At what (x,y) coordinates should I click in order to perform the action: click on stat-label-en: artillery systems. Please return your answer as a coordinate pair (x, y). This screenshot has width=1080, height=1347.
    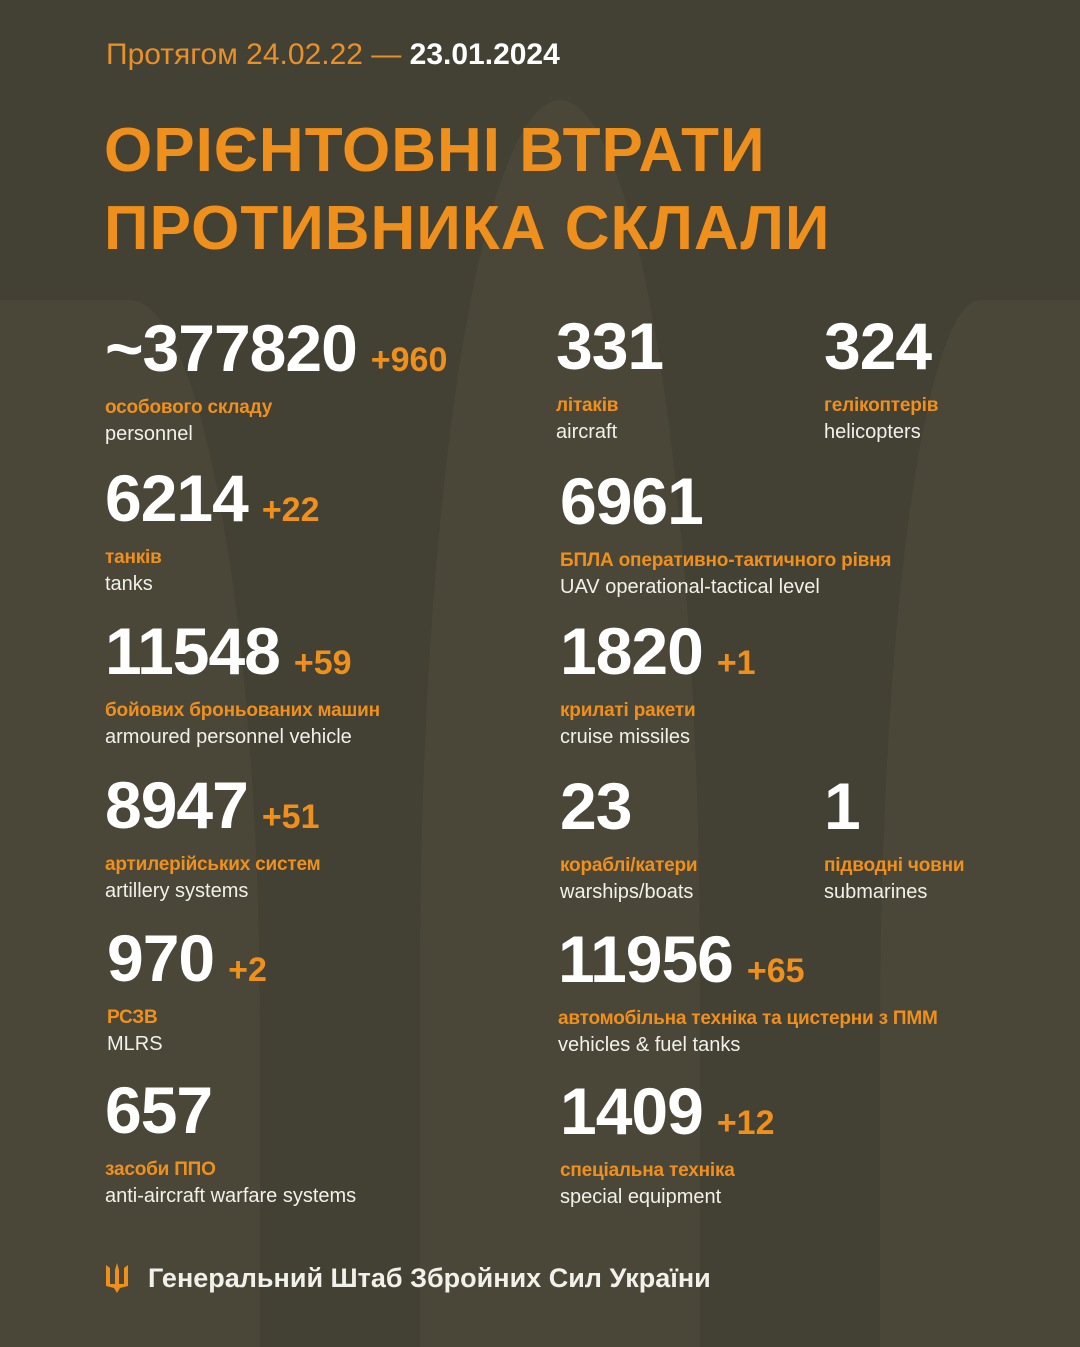
    Looking at the image, I should click on (177, 891).